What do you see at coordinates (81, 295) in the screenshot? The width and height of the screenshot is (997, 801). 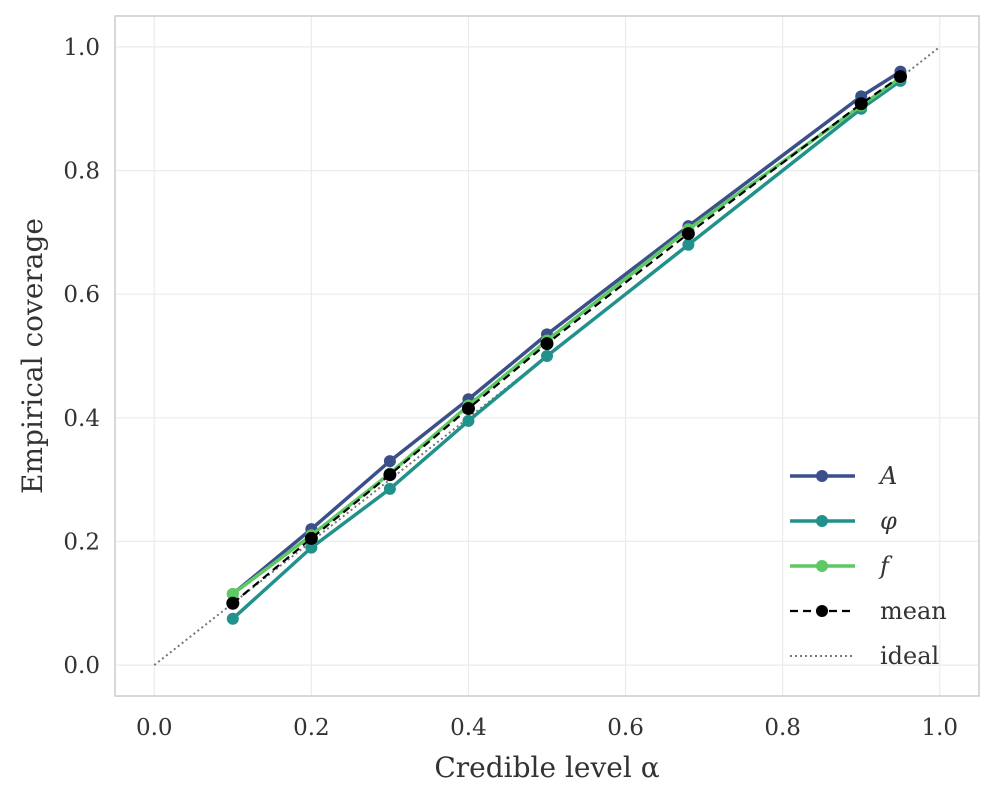 I see `y-tick-label: 0.6` at bounding box center [81, 295].